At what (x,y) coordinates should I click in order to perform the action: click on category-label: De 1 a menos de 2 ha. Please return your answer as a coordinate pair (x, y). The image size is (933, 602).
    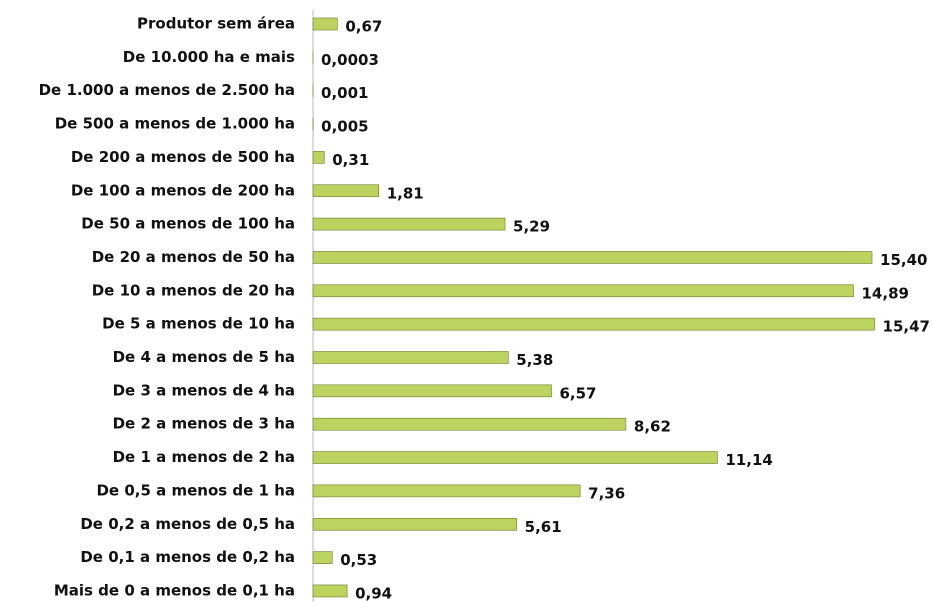
    Looking at the image, I should click on (204, 457).